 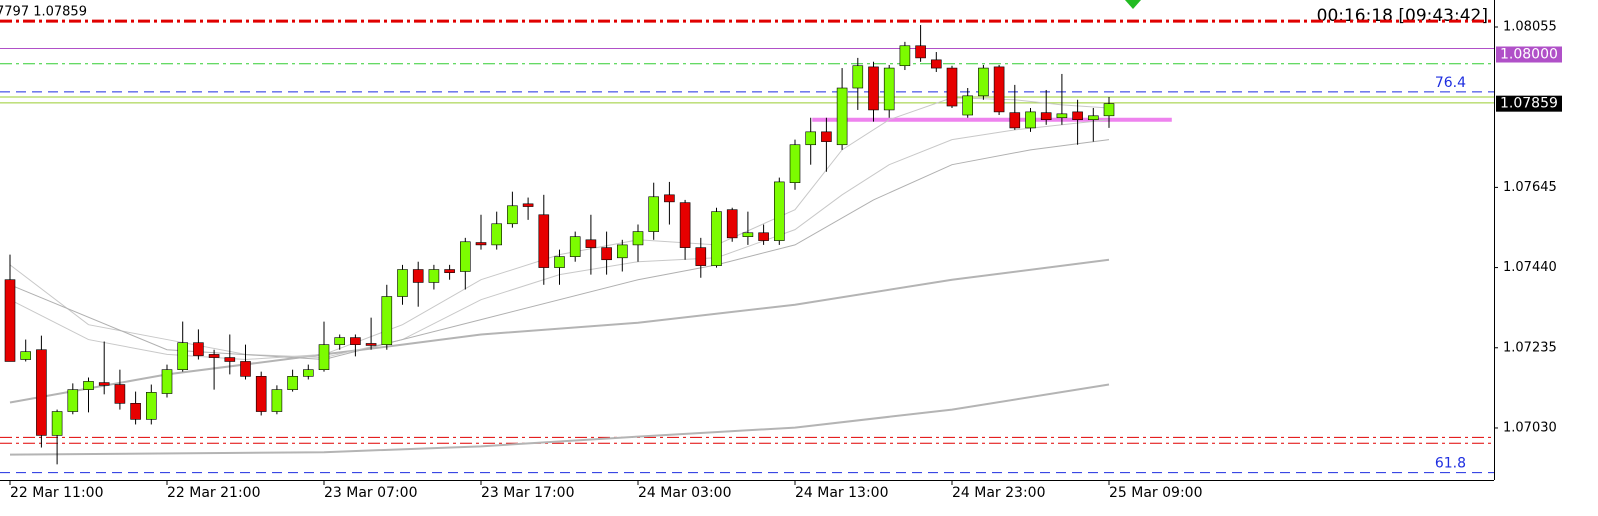 I want to click on y-tick-label: 1.08055, so click(x=1530, y=26).